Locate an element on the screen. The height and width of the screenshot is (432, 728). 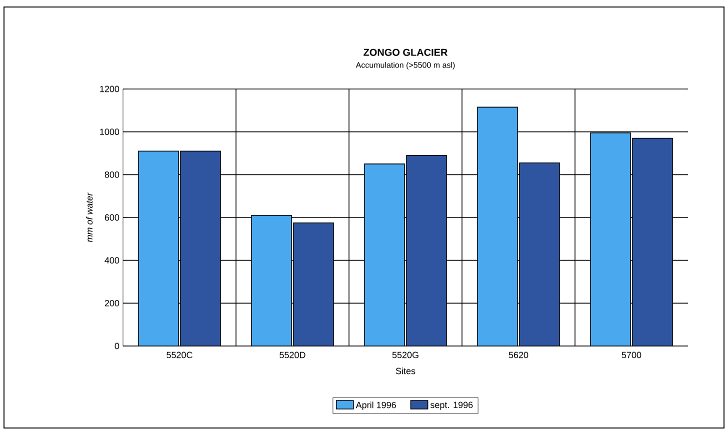
legend-label: April 1996 is located at coordinates (376, 406).